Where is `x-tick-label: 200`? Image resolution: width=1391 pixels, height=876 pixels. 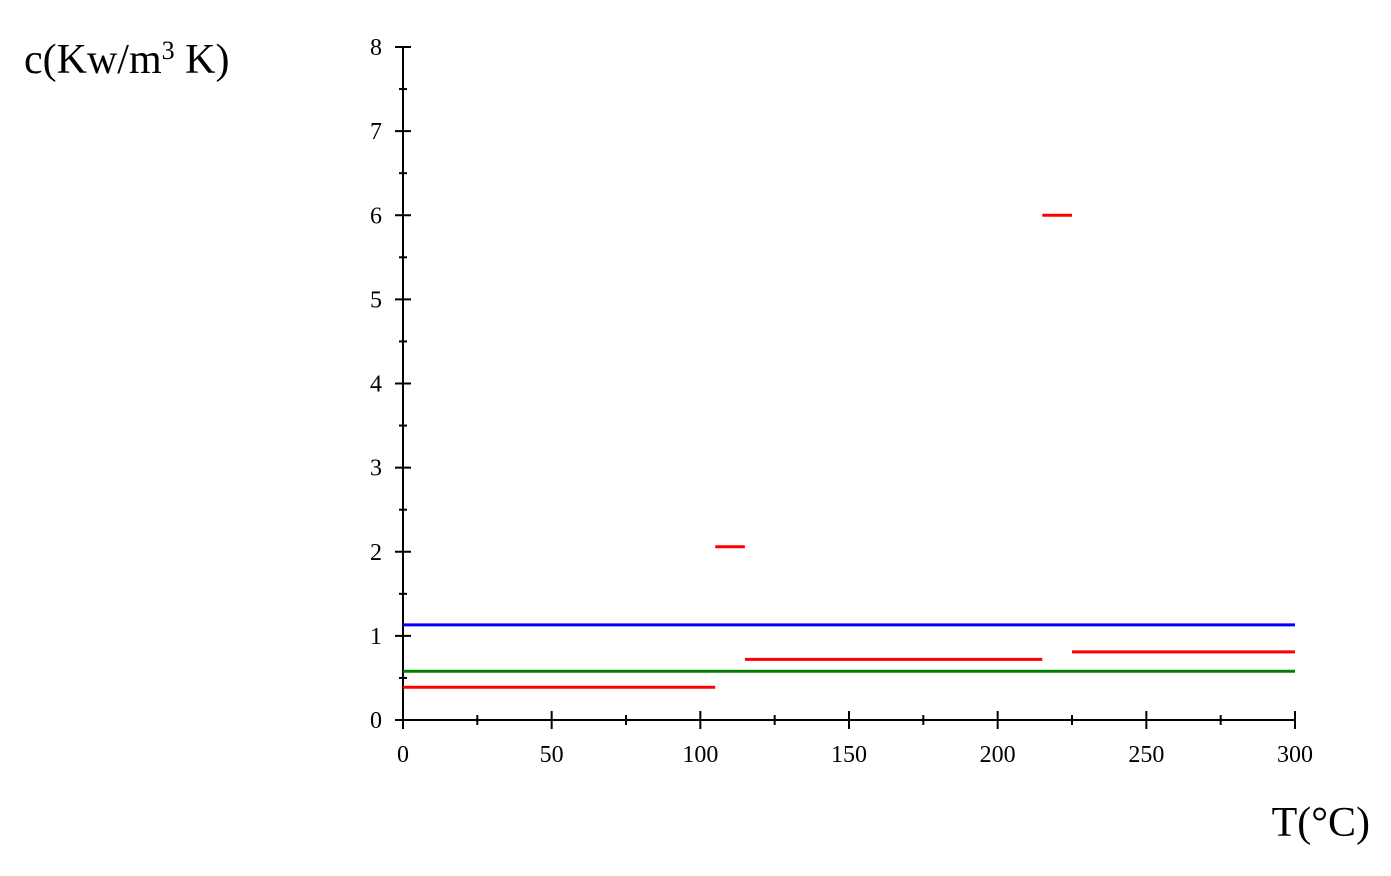 x-tick-label: 200 is located at coordinates (998, 755).